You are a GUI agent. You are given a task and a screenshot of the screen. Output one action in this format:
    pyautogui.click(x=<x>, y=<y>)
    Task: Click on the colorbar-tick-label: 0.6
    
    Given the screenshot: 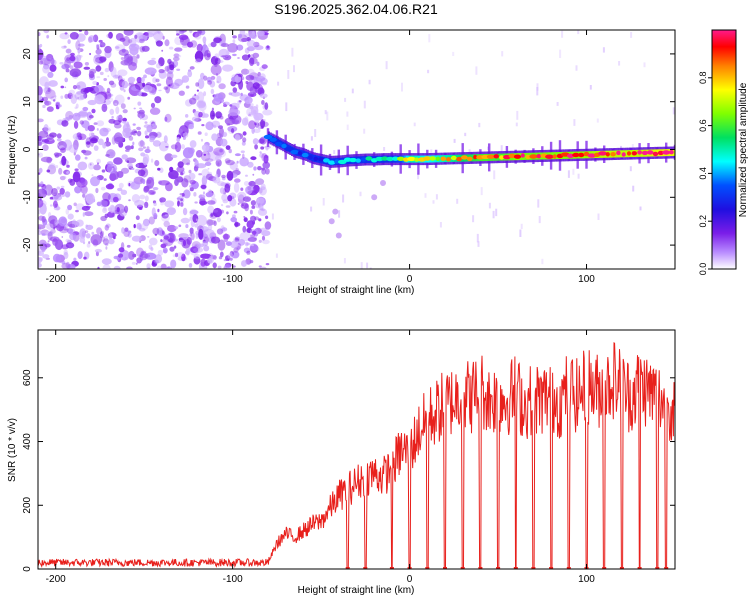 What is the action you would take?
    pyautogui.click(x=703, y=125)
    